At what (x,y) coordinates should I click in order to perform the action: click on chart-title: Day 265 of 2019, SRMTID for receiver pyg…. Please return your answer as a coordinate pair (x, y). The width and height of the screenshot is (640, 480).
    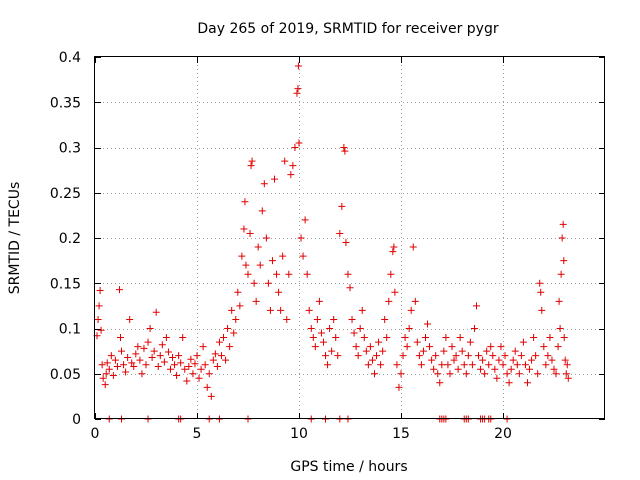
    Looking at the image, I should click on (347, 29).